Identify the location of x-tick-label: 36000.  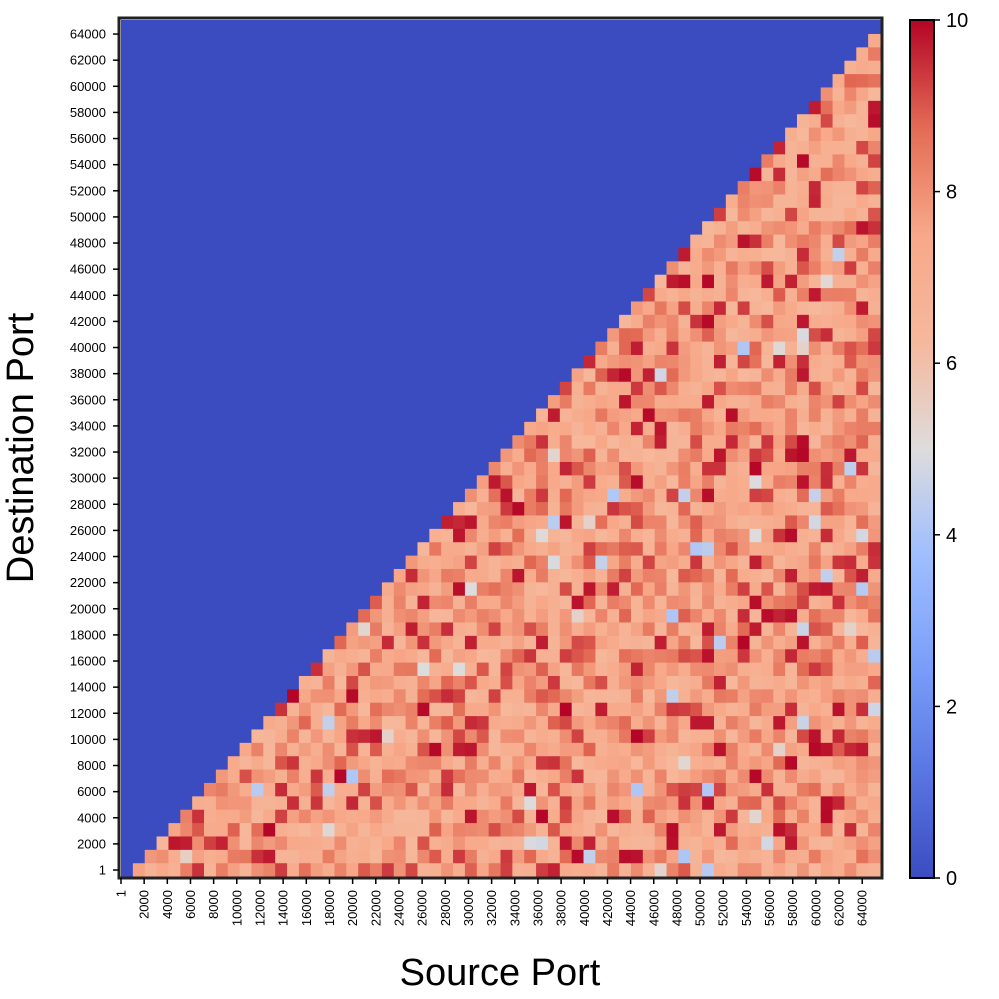
(537, 908).